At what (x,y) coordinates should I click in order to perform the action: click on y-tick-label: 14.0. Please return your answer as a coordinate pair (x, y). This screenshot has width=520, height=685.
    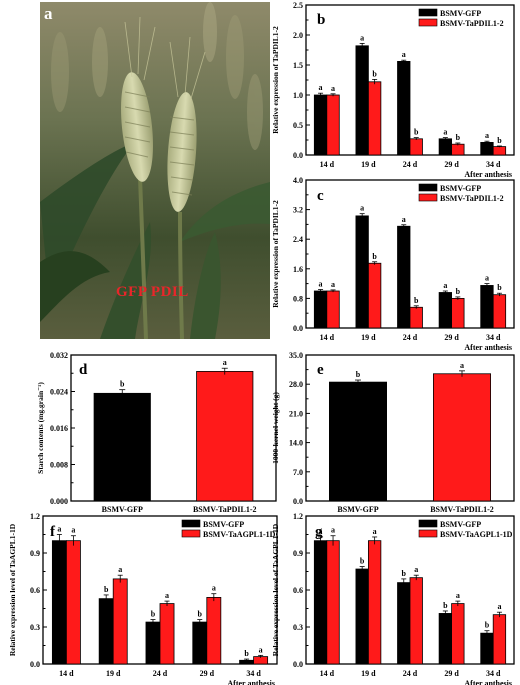
    Looking at the image, I should click on (296, 443).